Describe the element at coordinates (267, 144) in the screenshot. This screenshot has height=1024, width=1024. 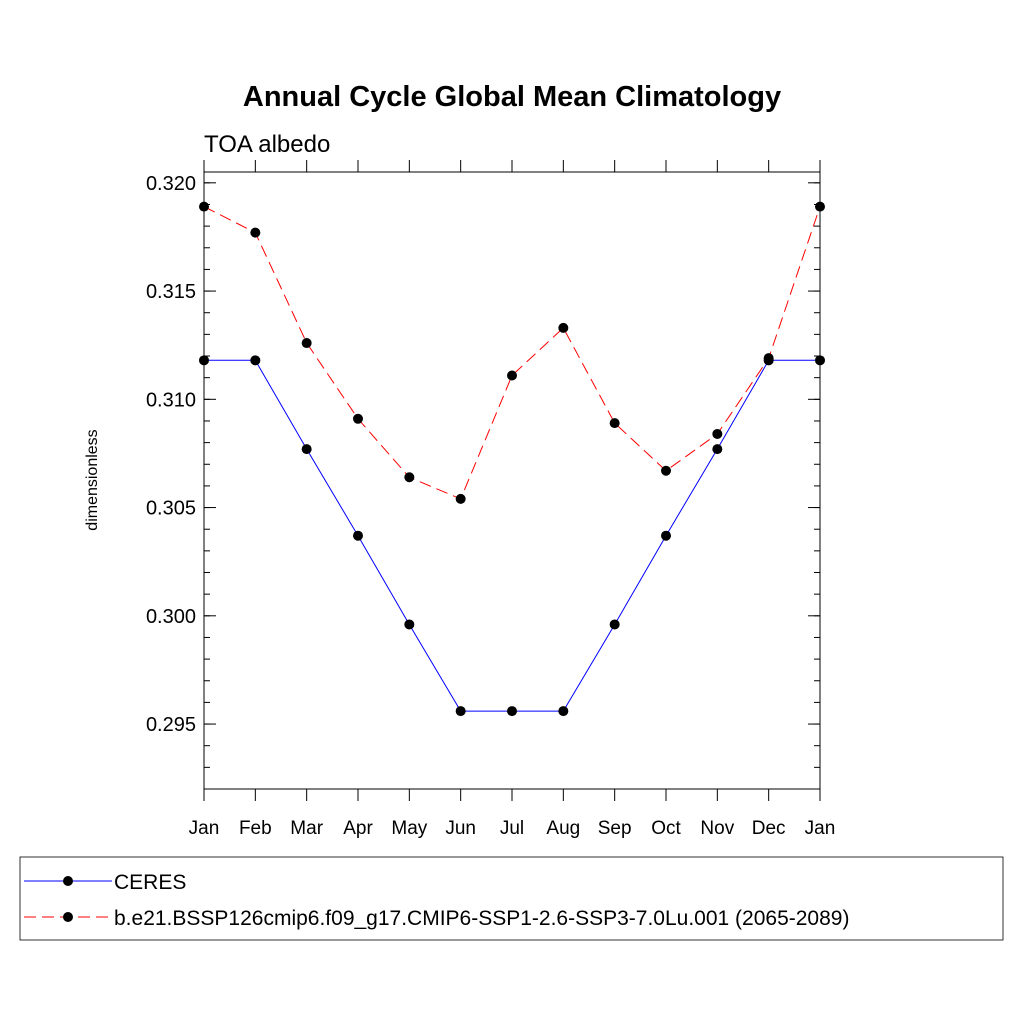
I see `chart-subtitle: TOA albedo` at that location.